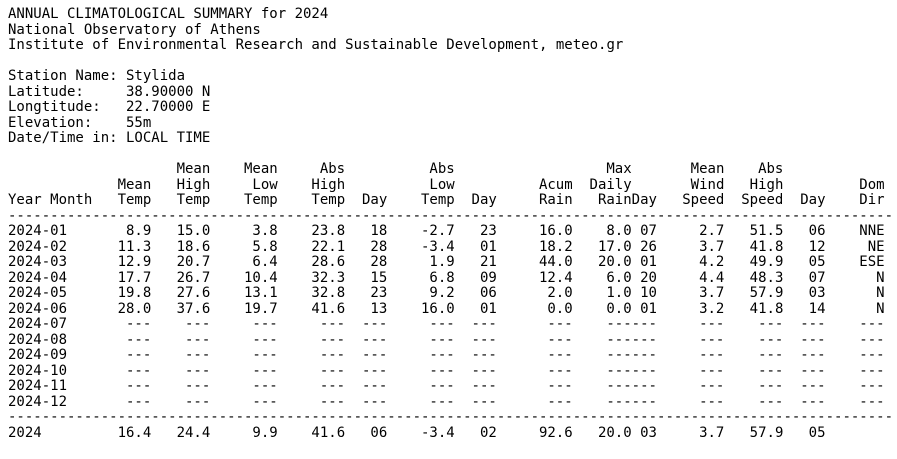 This screenshot has height=459, width=897. What do you see at coordinates (265, 432) in the screenshot?
I see `mean-low-temp: 9.9` at bounding box center [265, 432].